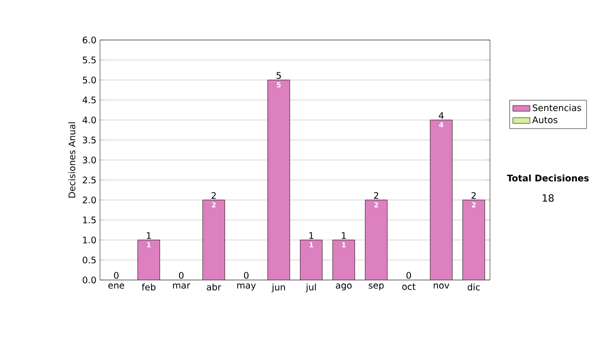  I want to click on y-tick-label: 0.5, so click(89, 260).